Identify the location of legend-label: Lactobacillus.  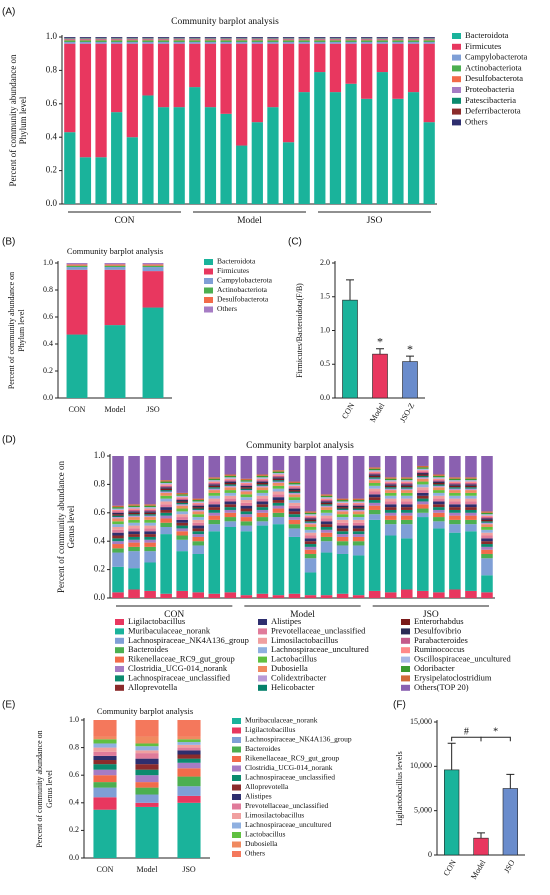
(294, 659).